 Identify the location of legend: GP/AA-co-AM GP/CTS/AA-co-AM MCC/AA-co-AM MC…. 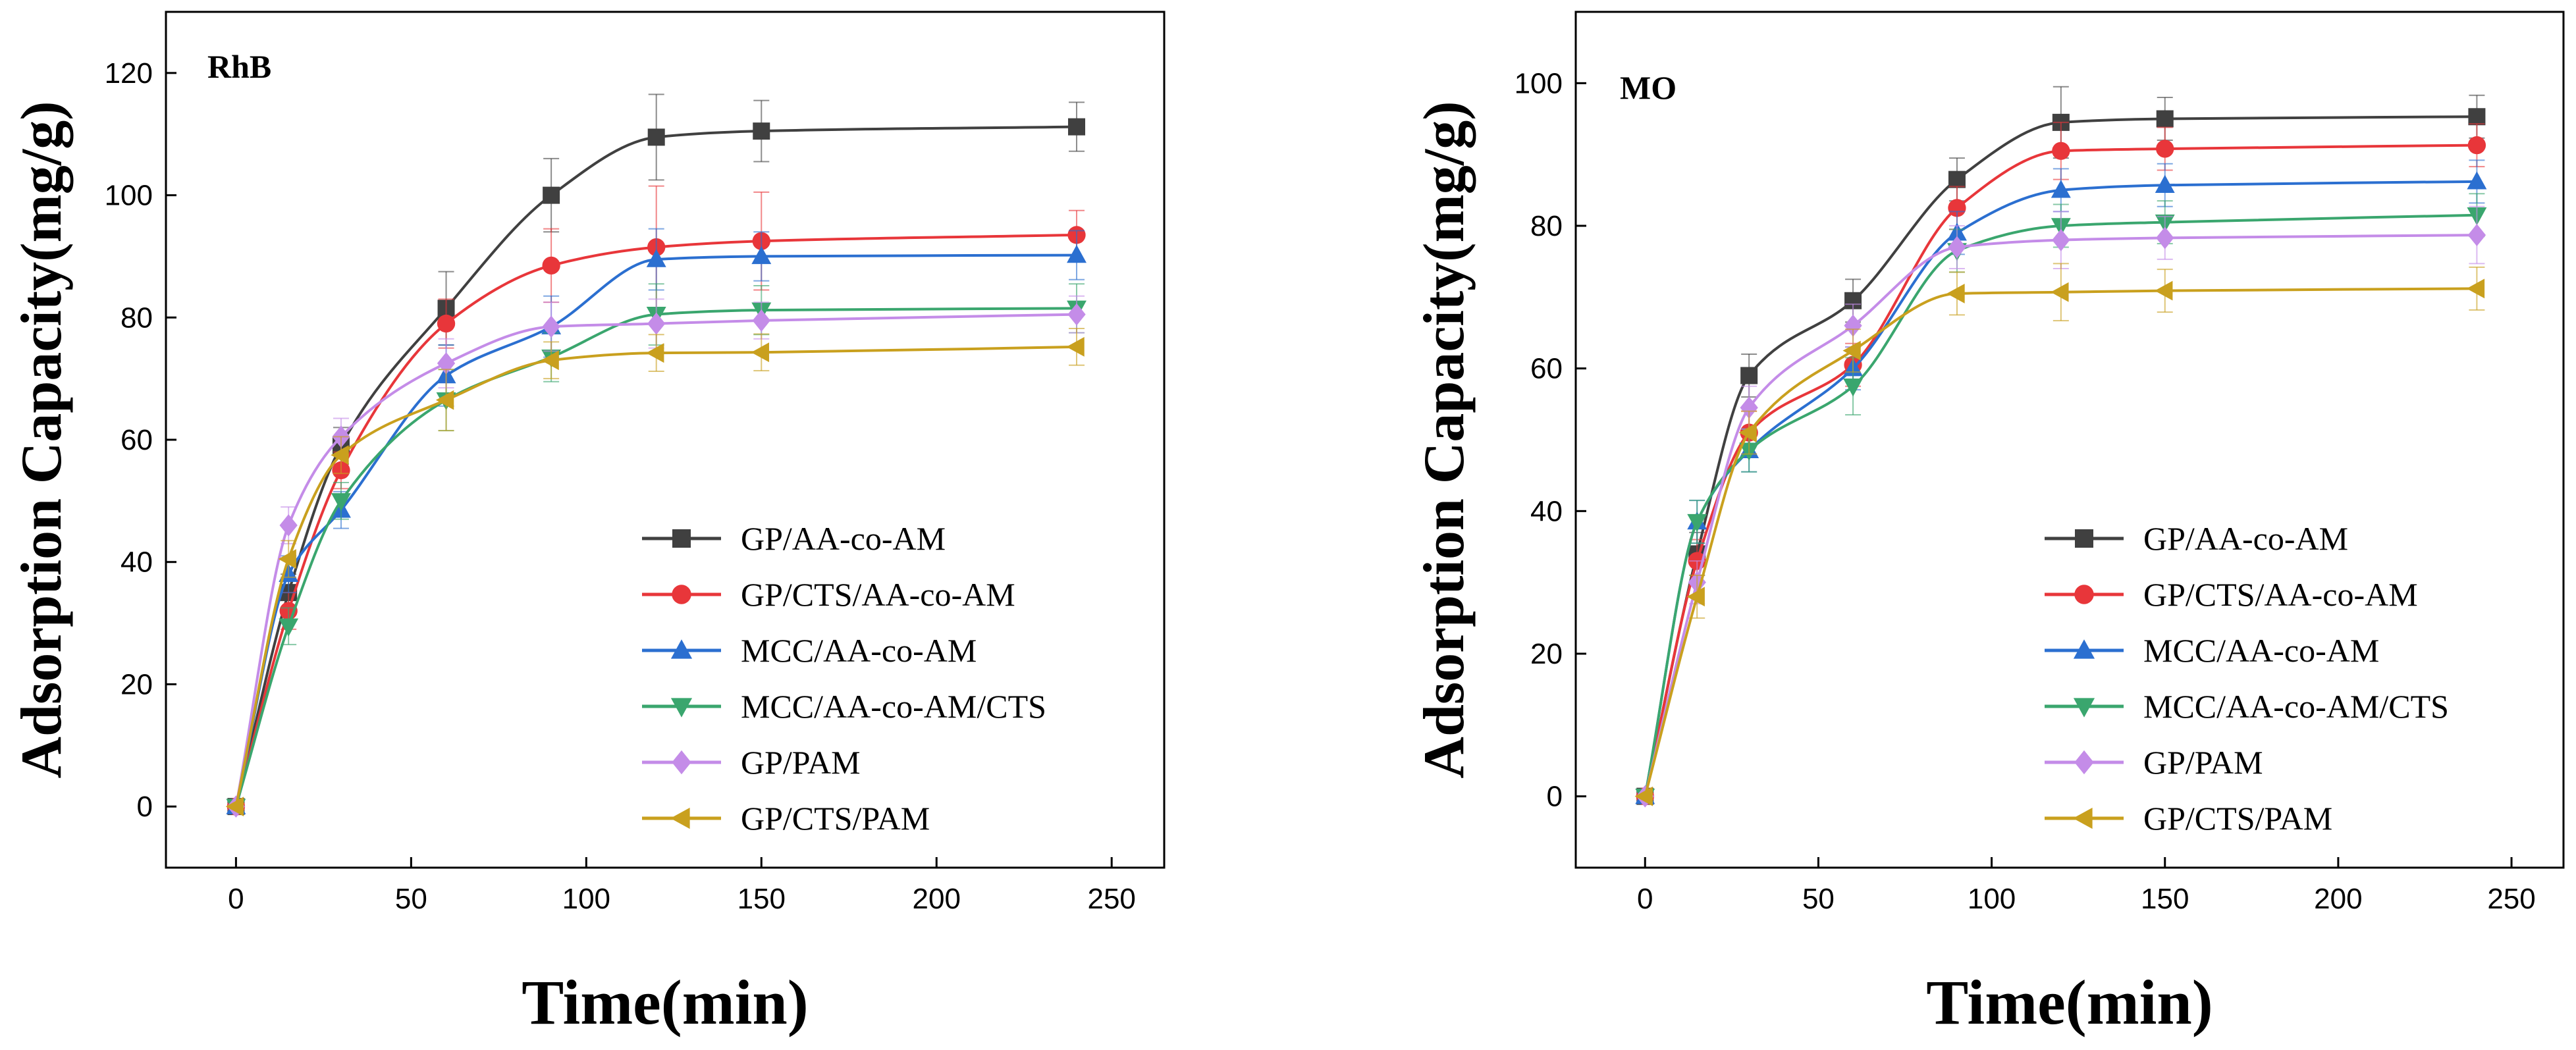
(2247, 678).